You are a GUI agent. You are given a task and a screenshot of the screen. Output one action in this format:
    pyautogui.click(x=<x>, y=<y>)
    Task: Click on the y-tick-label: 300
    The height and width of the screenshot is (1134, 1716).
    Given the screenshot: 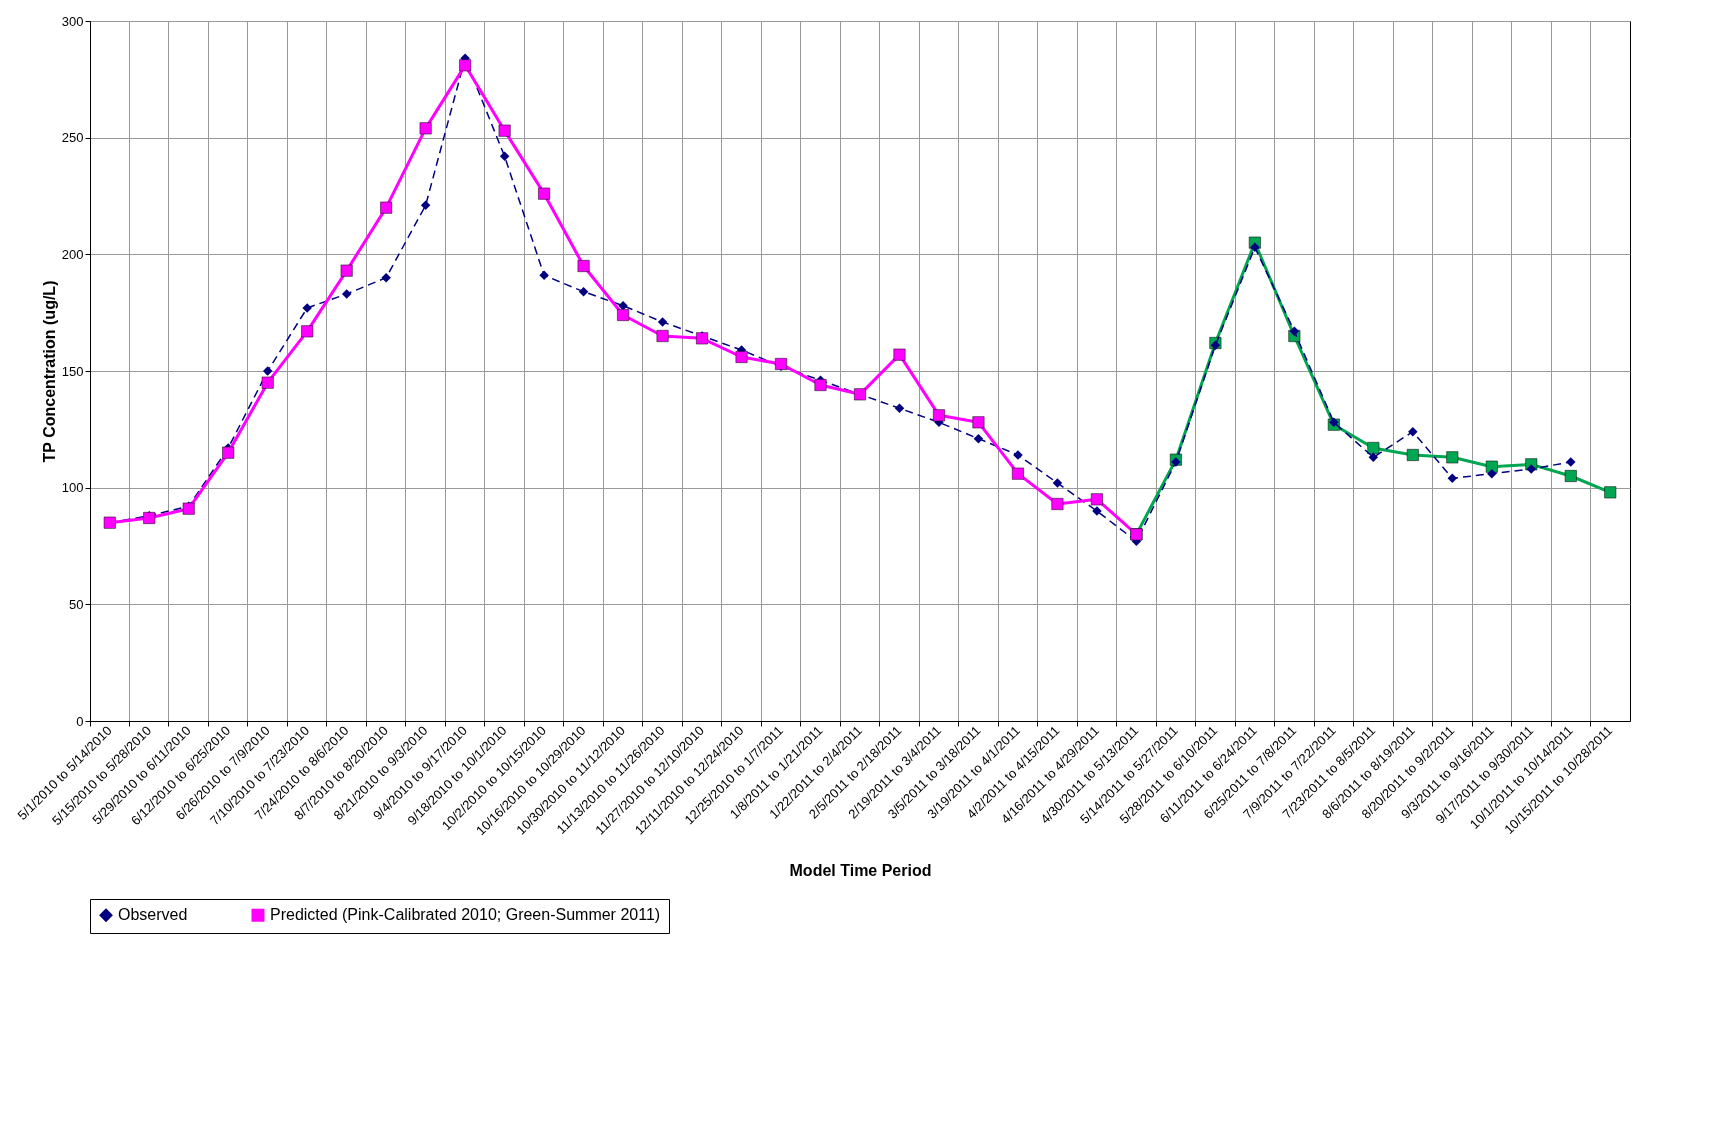 What is the action you would take?
    pyautogui.click(x=72, y=21)
    